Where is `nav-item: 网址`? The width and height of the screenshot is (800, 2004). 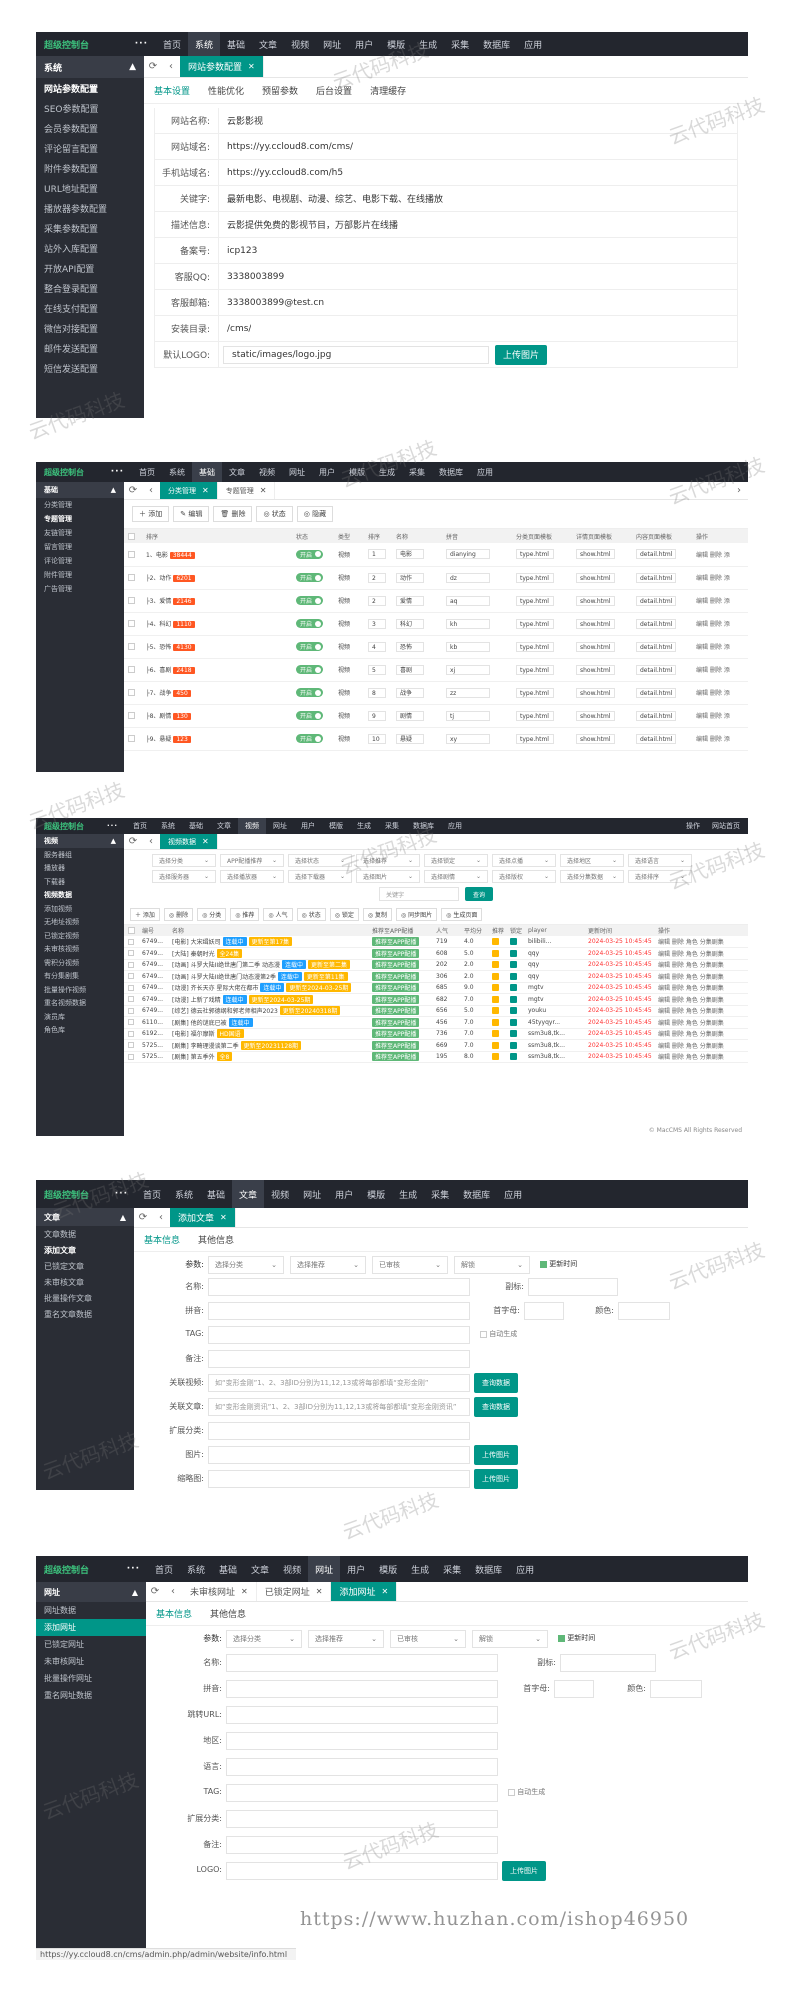 nav-item: 网址 is located at coordinates (332, 45).